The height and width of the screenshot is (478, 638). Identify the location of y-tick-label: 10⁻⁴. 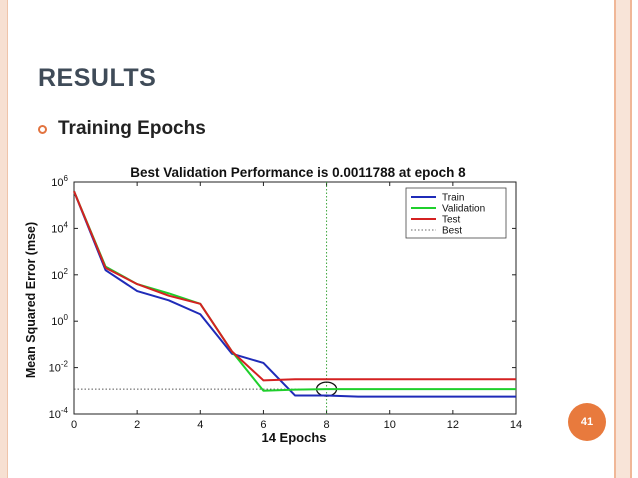
(59, 413).